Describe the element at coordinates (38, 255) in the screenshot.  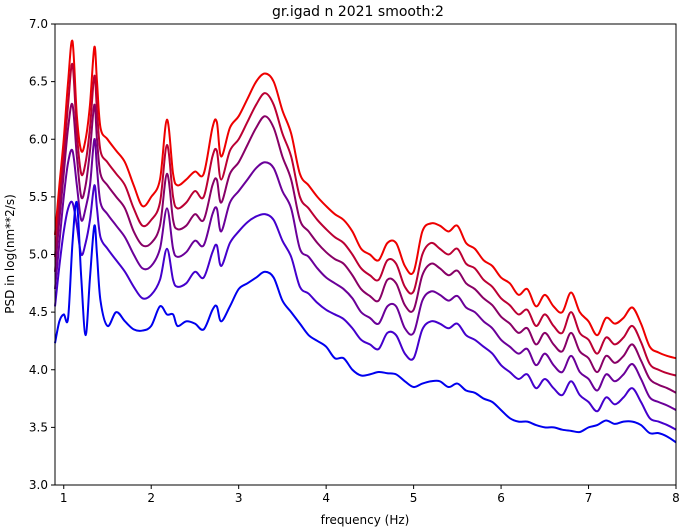
I see `y-tick-label: 5.0` at that location.